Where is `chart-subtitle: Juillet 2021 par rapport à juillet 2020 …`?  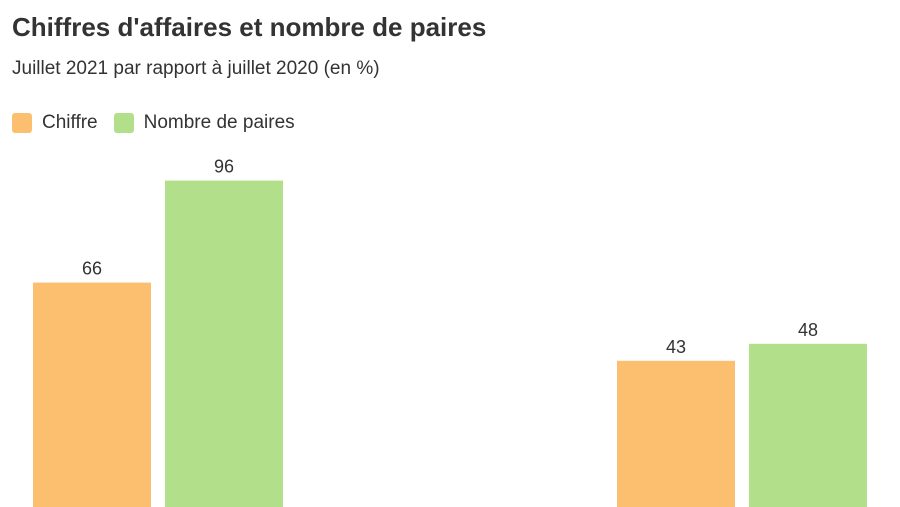
chart-subtitle: Juillet 2021 par rapport à juillet 2020 … is located at coordinates (196, 68).